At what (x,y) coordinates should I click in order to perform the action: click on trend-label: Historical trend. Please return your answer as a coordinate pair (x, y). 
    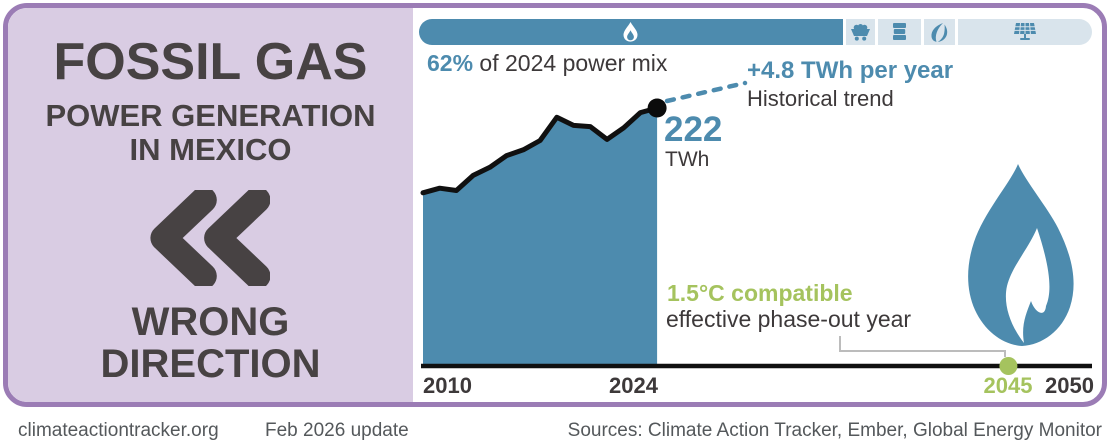
    Looking at the image, I should click on (820, 98).